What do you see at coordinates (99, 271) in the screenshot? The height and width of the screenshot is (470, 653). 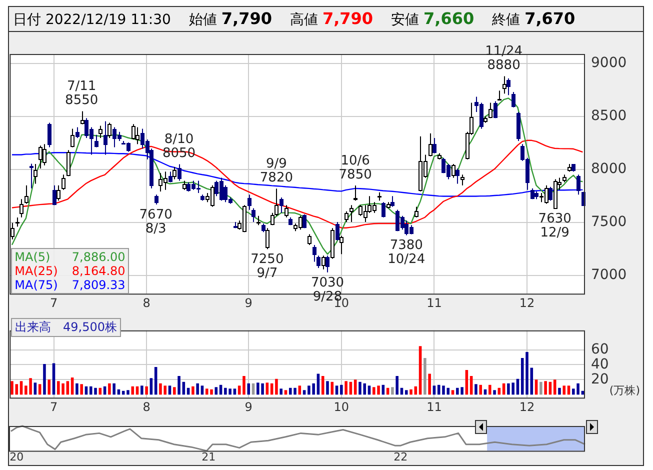 I see `annotation: 8,164.80` at bounding box center [99, 271].